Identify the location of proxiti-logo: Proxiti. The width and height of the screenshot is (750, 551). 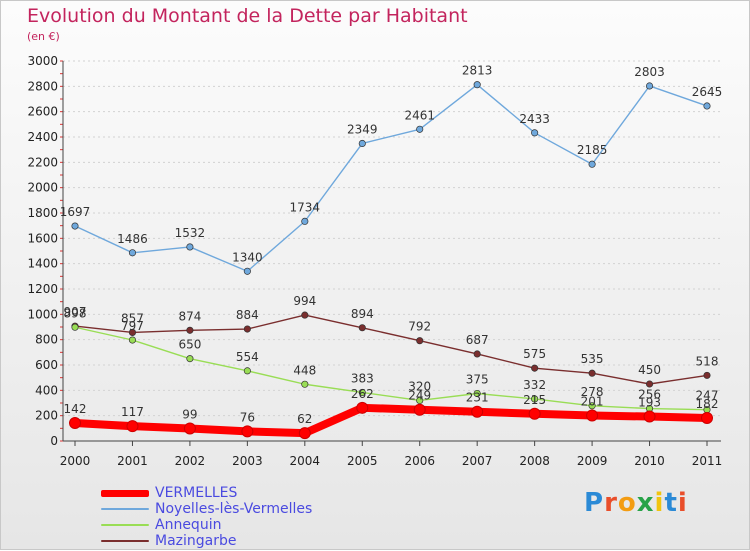
(636, 503).